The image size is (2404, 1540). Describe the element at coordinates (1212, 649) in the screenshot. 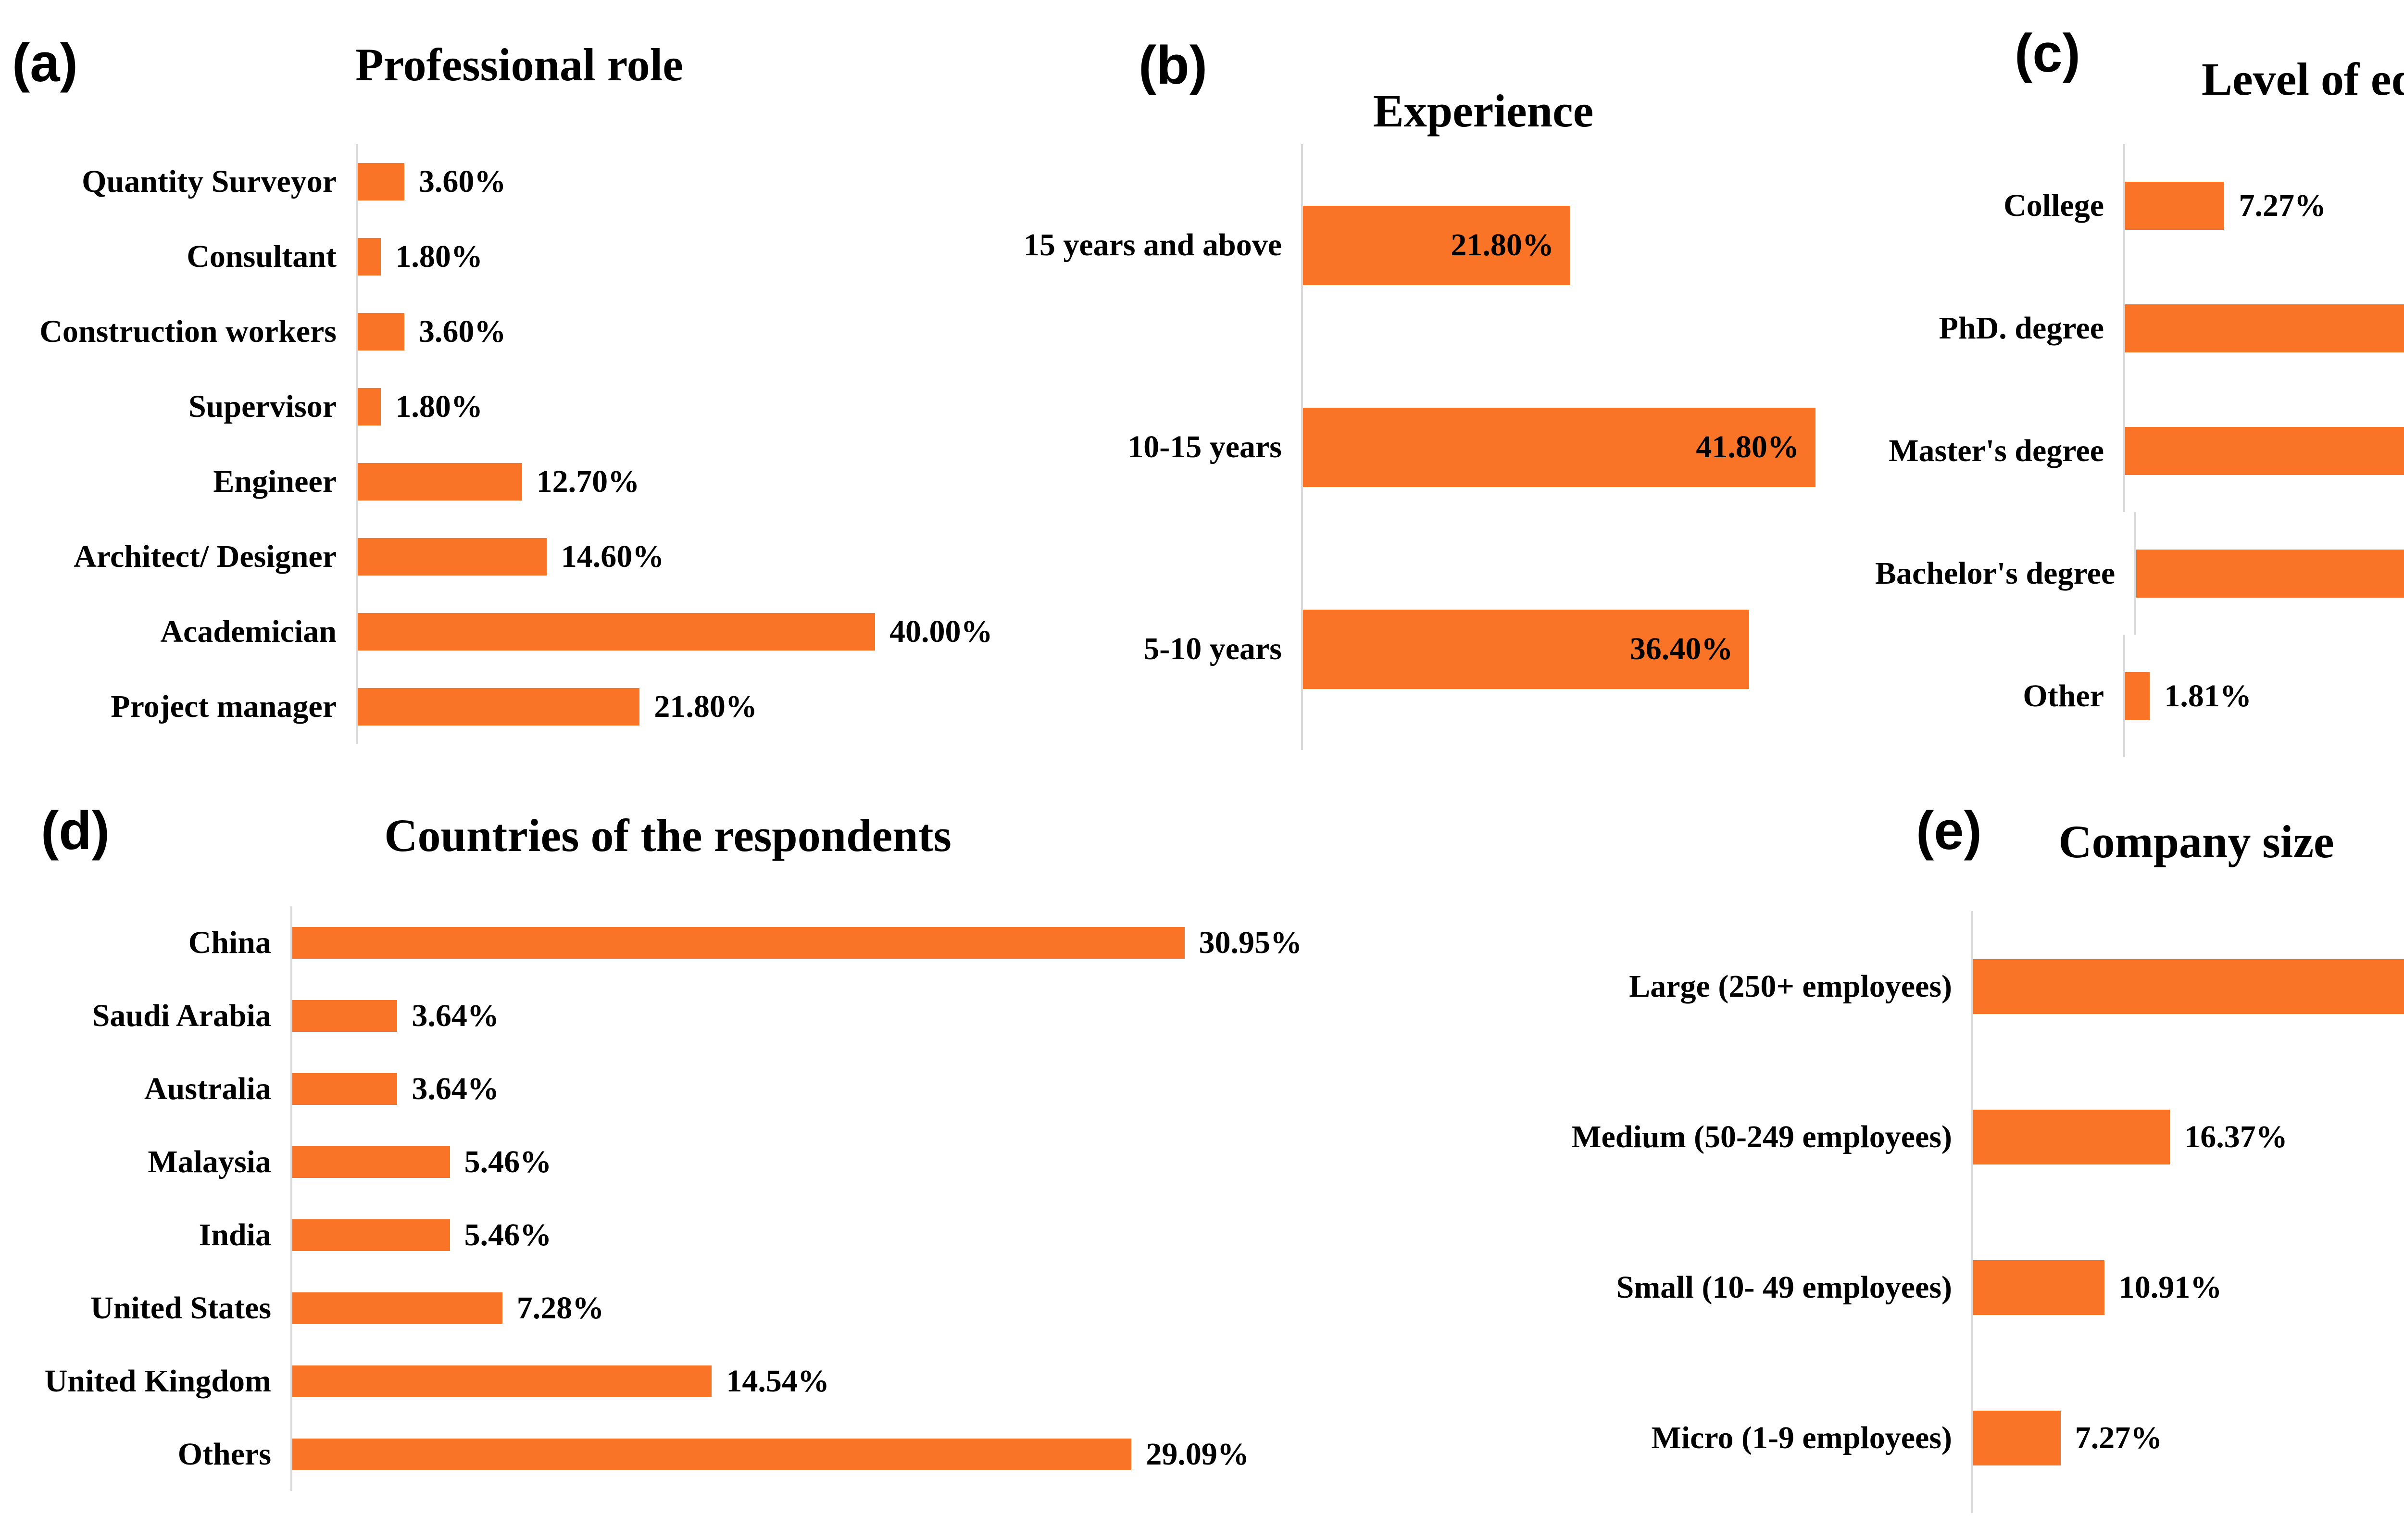

I see `category-label: 5-10 years` at that location.